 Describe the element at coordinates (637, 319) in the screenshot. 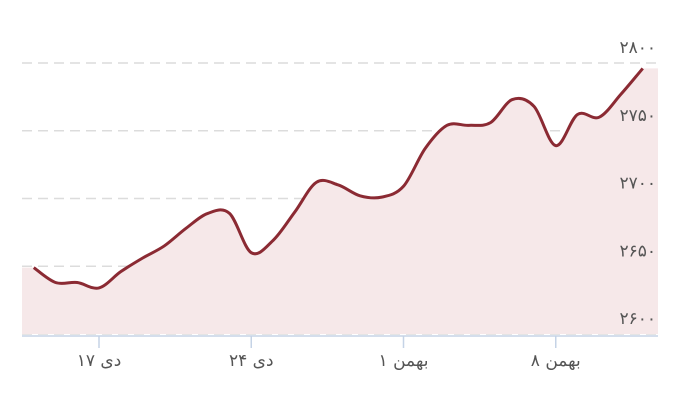

I see `y-tick-label: ۲۶۰۰` at that location.